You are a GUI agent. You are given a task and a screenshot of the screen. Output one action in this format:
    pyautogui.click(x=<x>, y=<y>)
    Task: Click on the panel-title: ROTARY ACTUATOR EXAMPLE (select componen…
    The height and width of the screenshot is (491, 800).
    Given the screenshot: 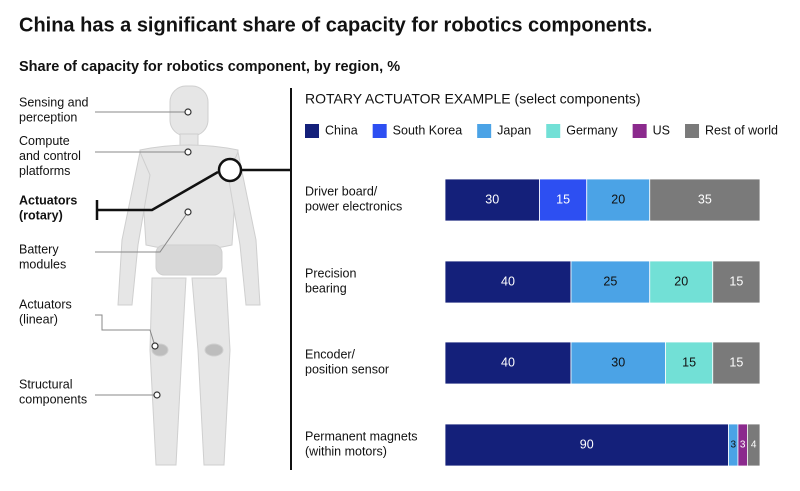 What is the action you would take?
    pyautogui.click(x=473, y=99)
    